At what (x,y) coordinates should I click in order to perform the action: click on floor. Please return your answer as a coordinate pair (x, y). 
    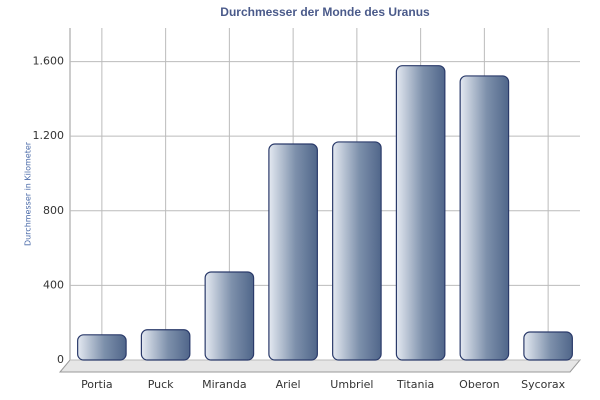
    Looking at the image, I should click on (320, 366).